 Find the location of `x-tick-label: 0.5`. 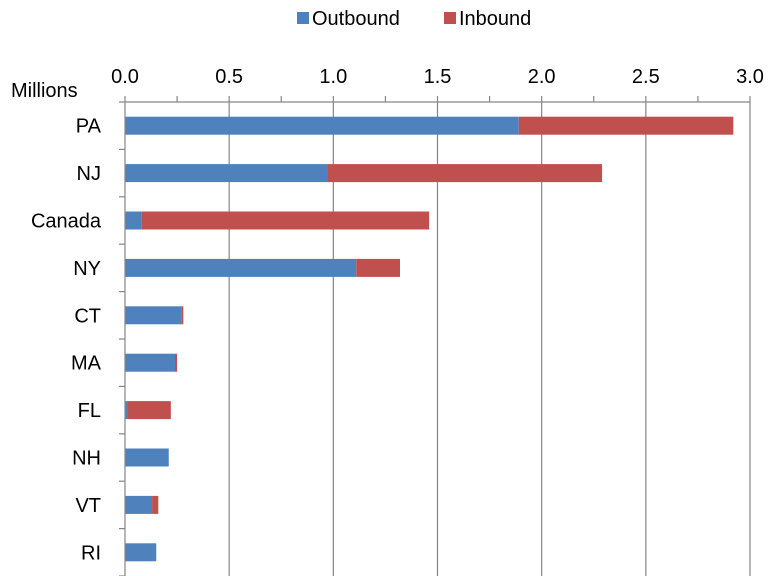

x-tick-label: 0.5 is located at coordinates (229, 77).